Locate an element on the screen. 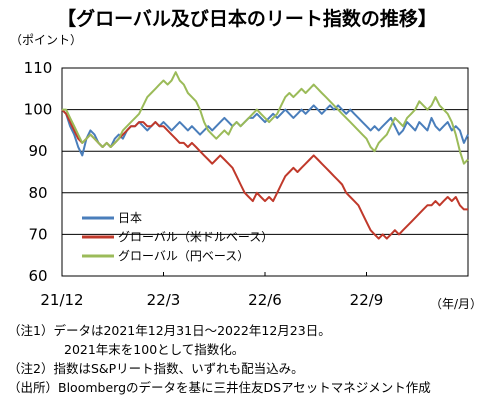  y-tick-label: 90 is located at coordinates (37, 151).